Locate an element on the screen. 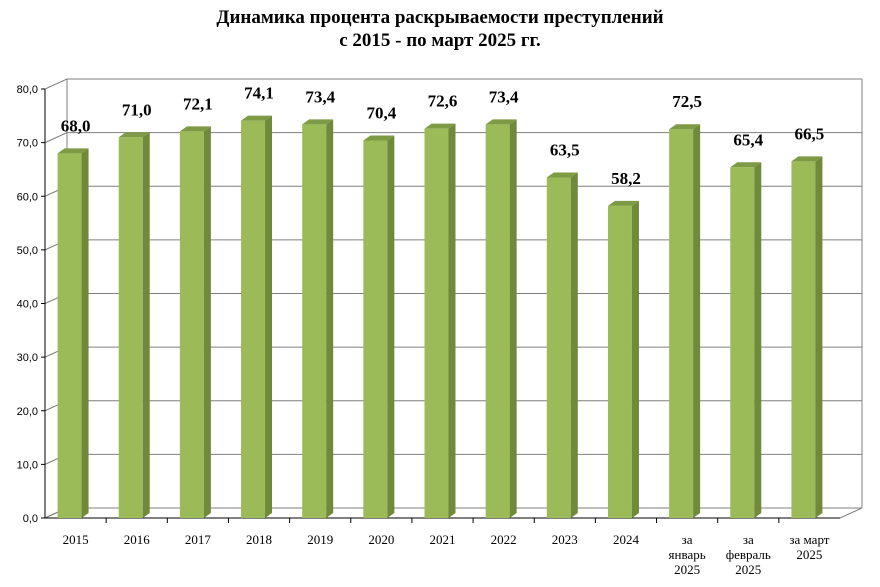 The height and width of the screenshot is (587, 880). data-label: 74,1 is located at coordinates (259, 93).